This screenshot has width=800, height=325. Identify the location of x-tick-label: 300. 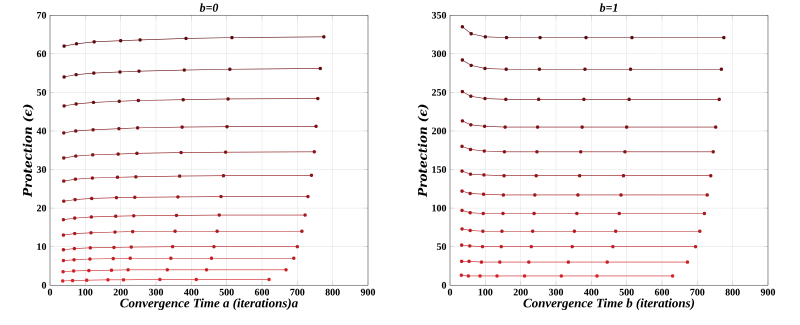
(156, 292).